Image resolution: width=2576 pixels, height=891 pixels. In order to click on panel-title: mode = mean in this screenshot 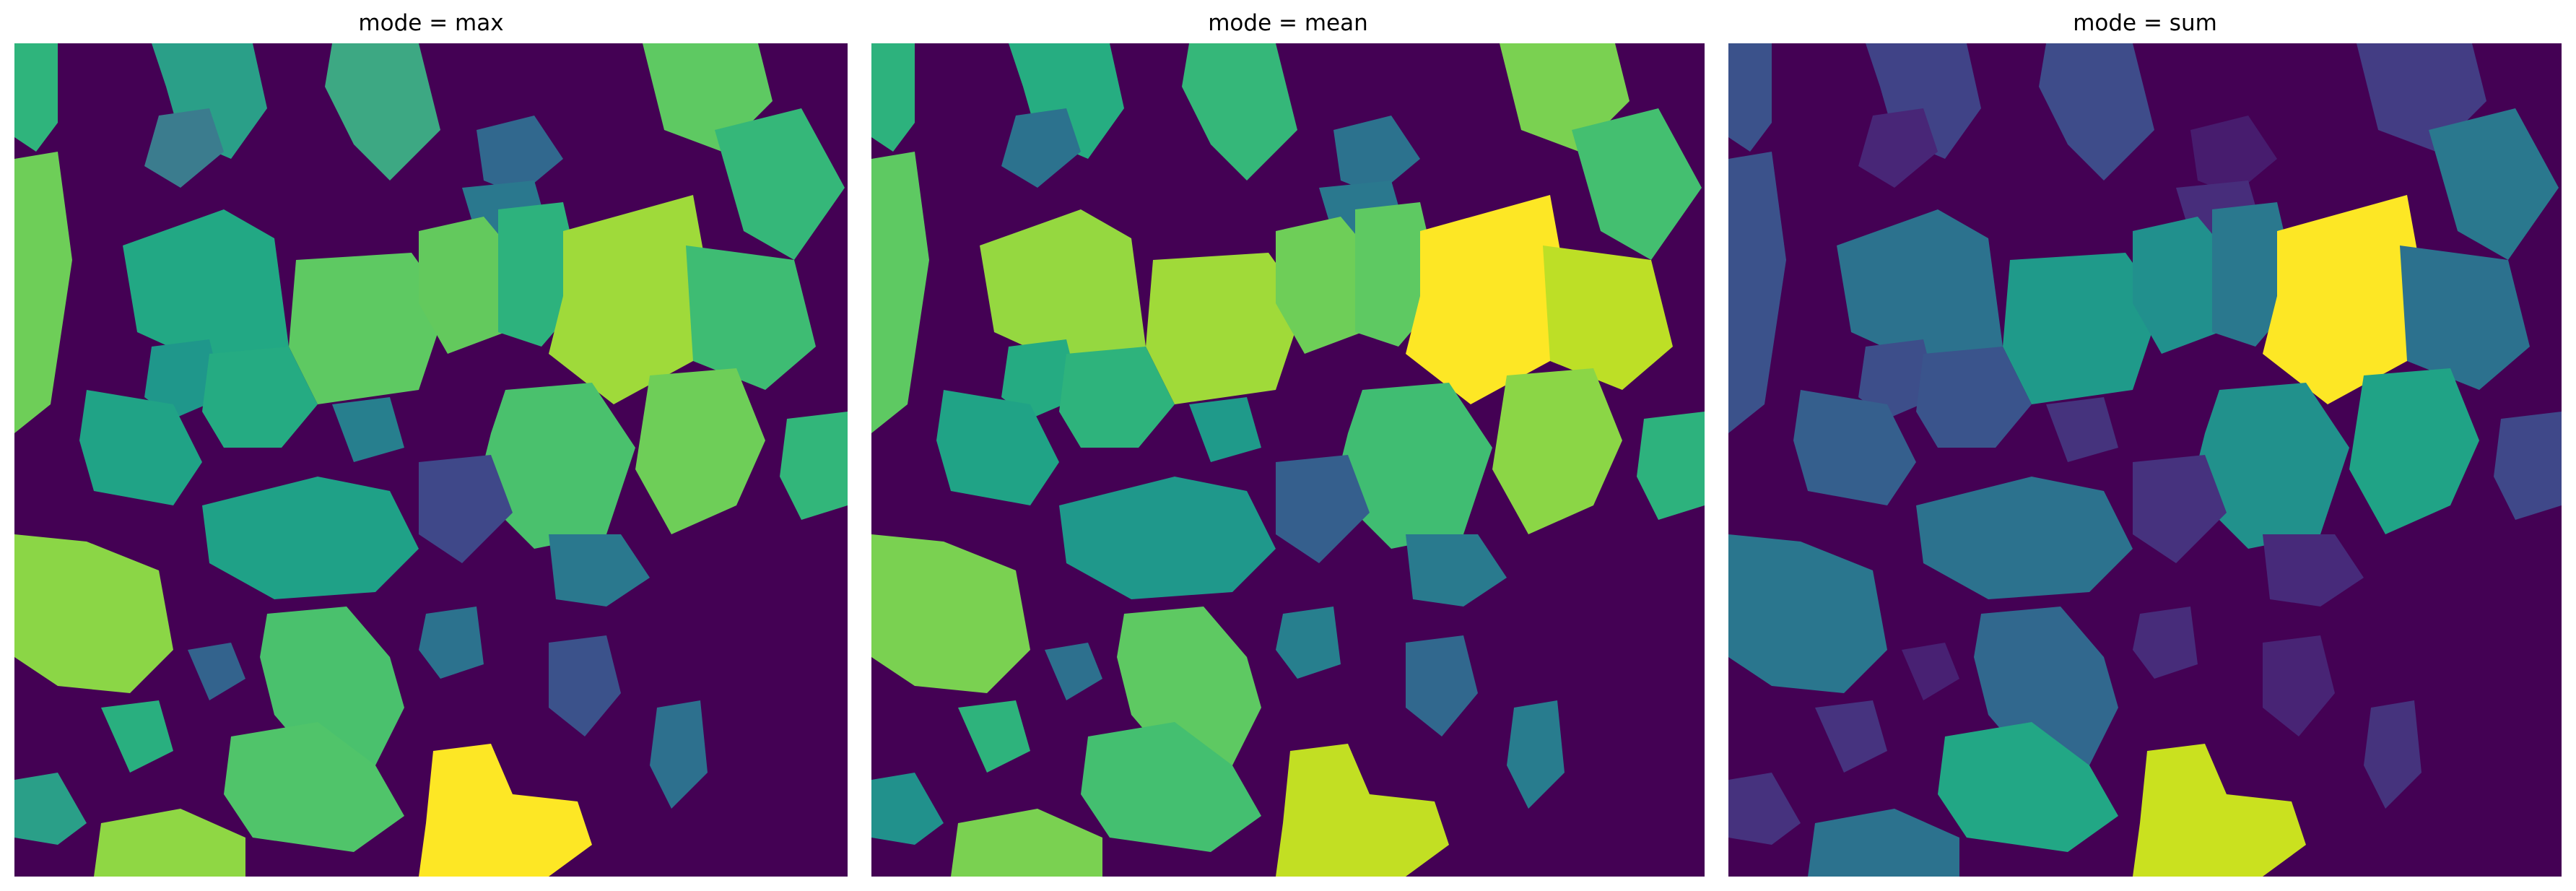, I will do `click(1288, 23)`.